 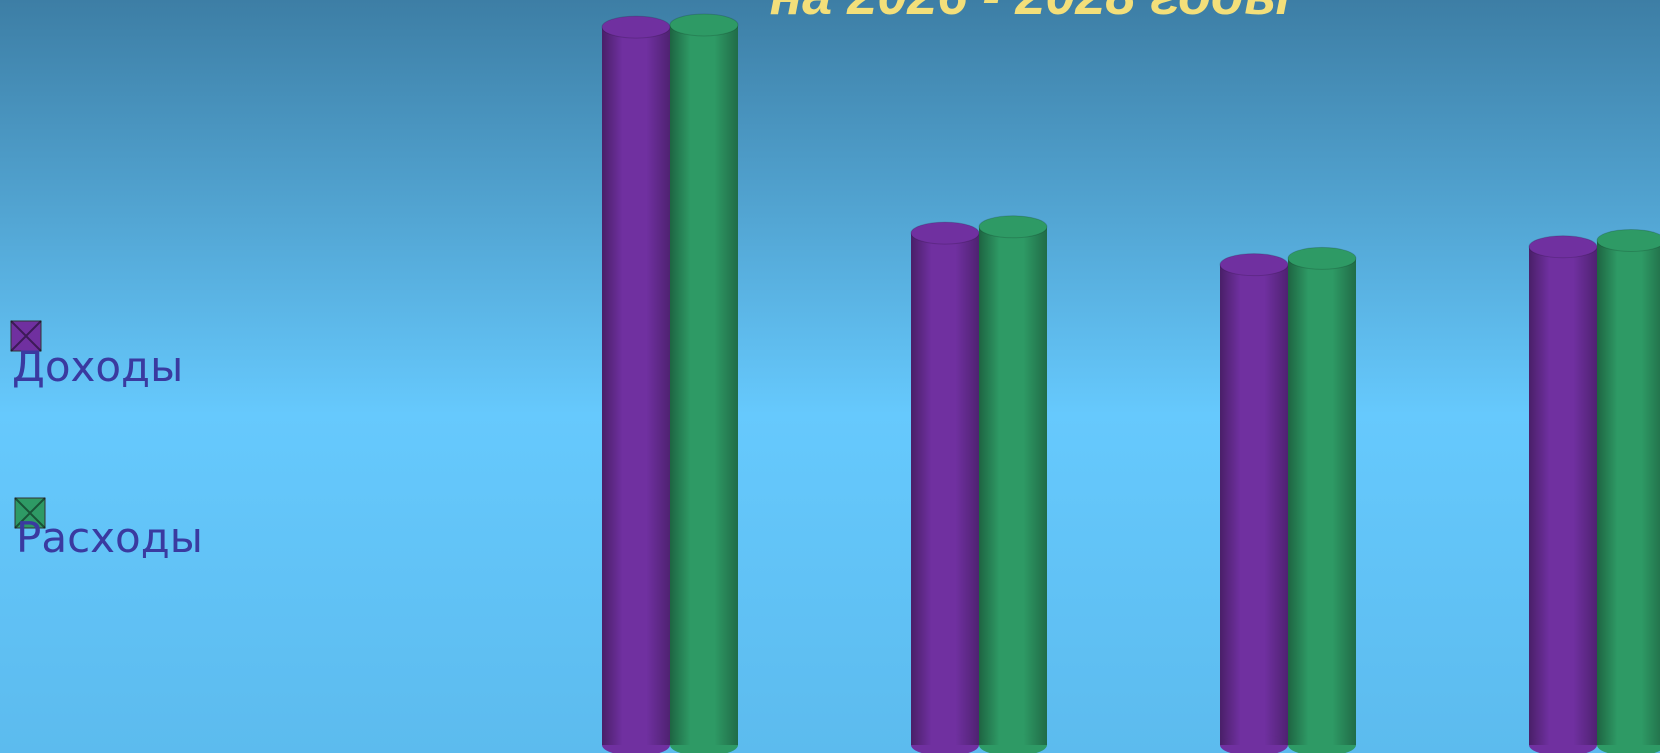 I want to click on legend-label: Расходы, so click(x=109, y=537).